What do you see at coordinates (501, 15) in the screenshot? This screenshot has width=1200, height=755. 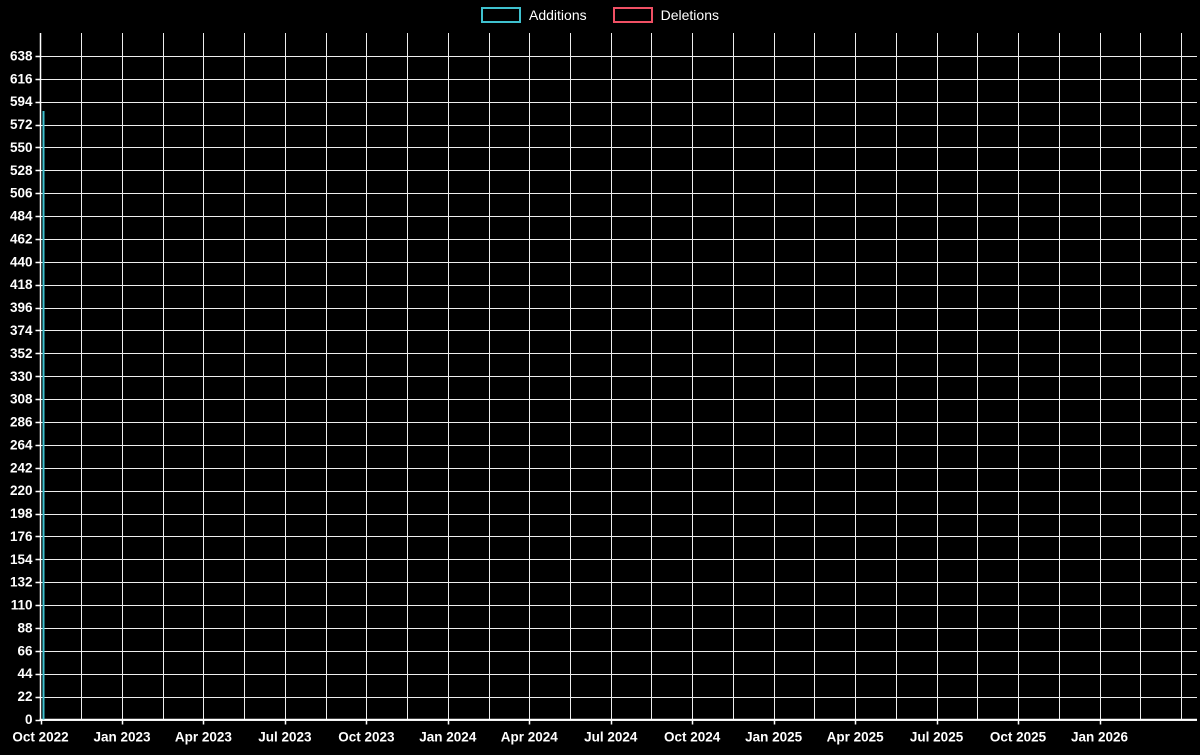 I see `additions-swatch-icon` at bounding box center [501, 15].